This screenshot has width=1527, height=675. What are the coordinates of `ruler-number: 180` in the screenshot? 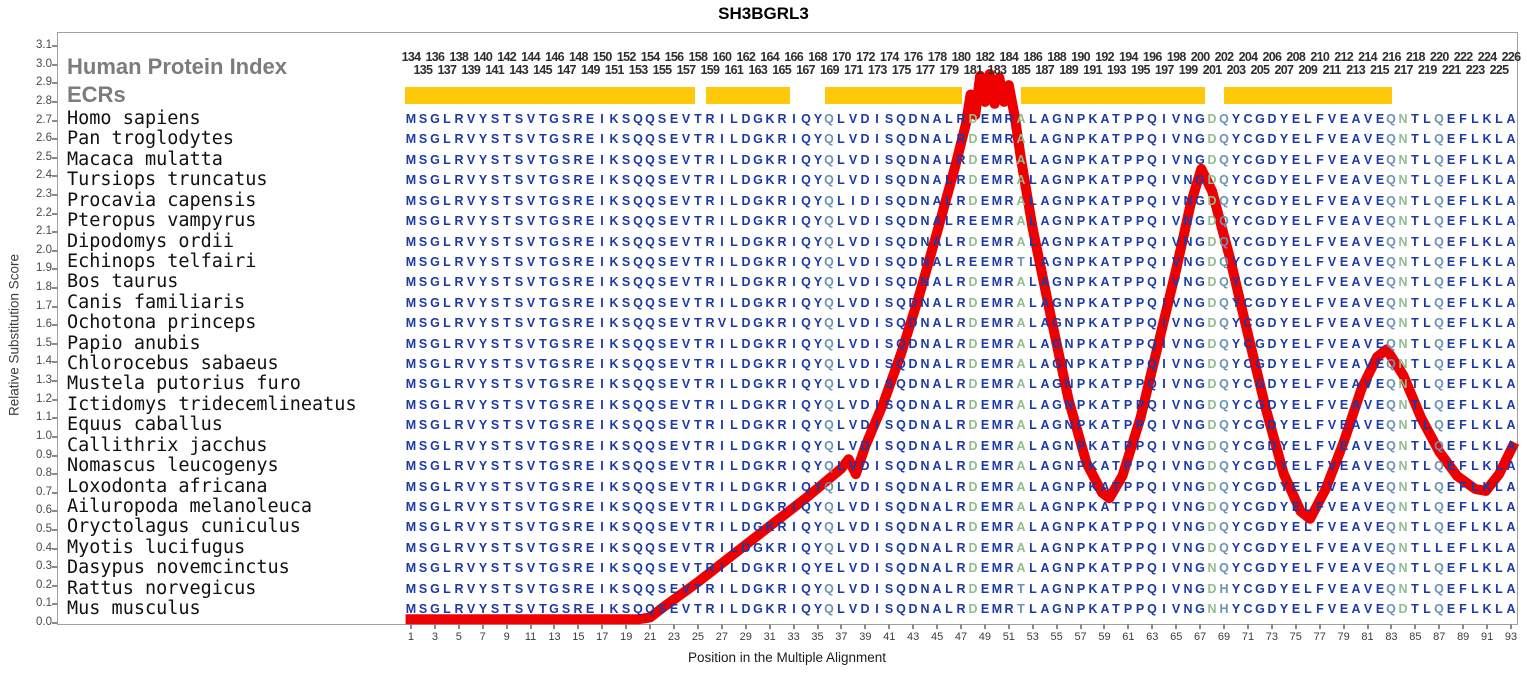 It's located at (961, 57).